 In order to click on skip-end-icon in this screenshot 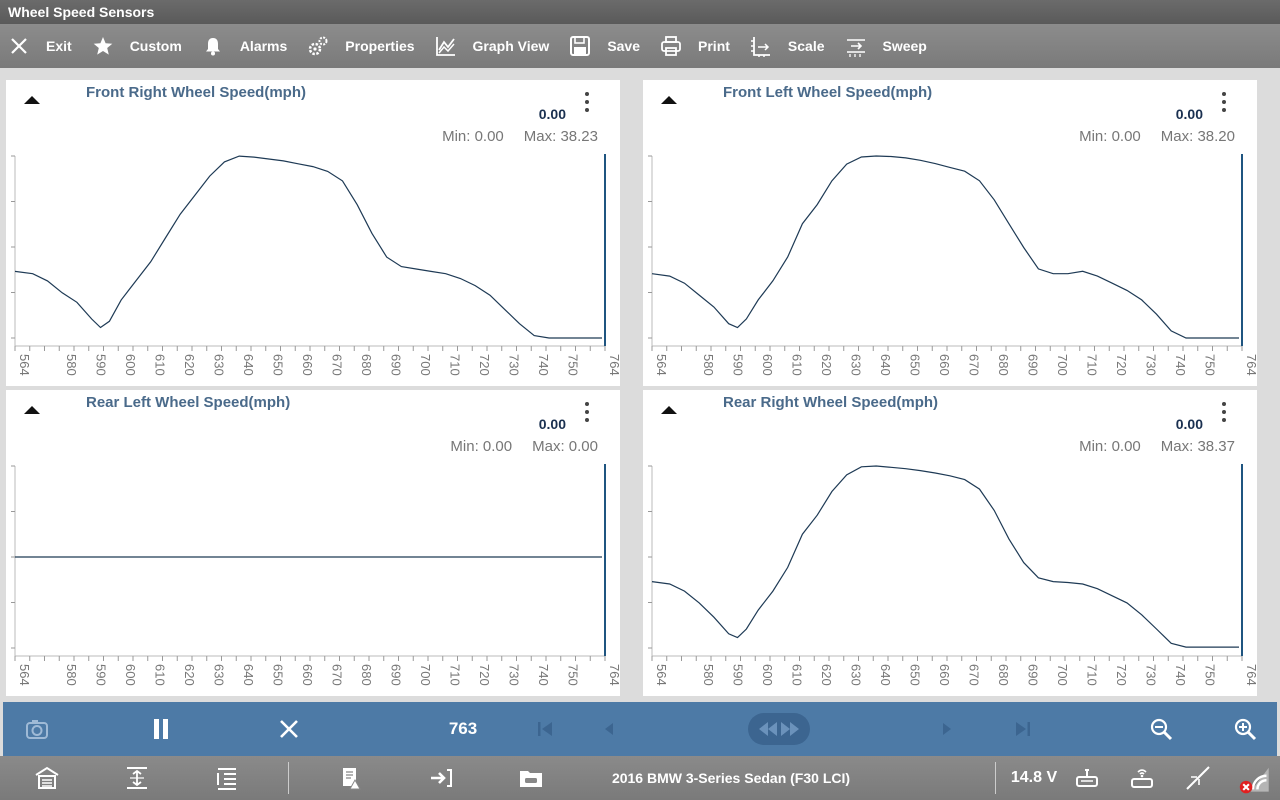, I will do `click(1023, 729)`.